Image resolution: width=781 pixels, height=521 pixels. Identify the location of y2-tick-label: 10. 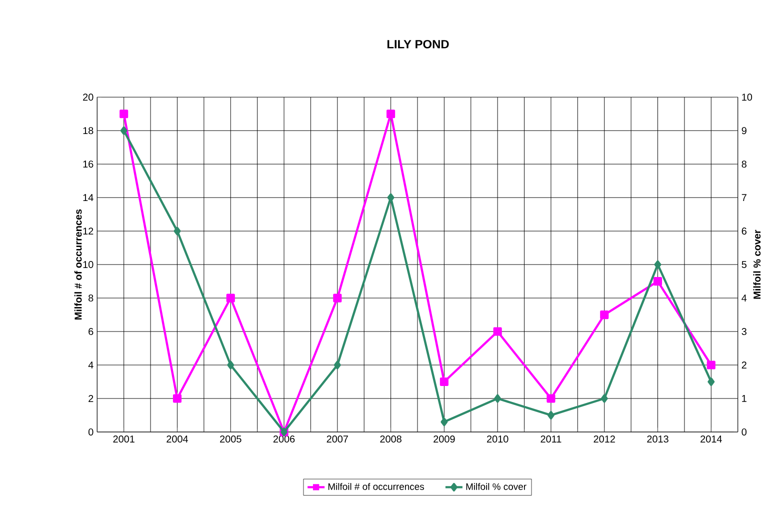
(747, 97).